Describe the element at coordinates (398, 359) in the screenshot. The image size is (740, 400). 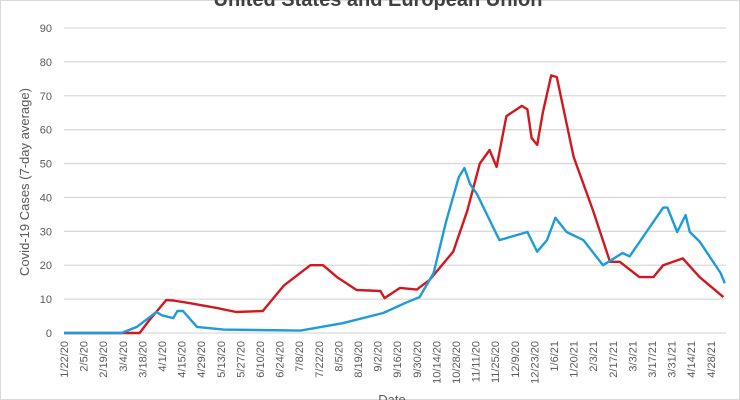
I see `x-tick-label: 9/16/20` at that location.